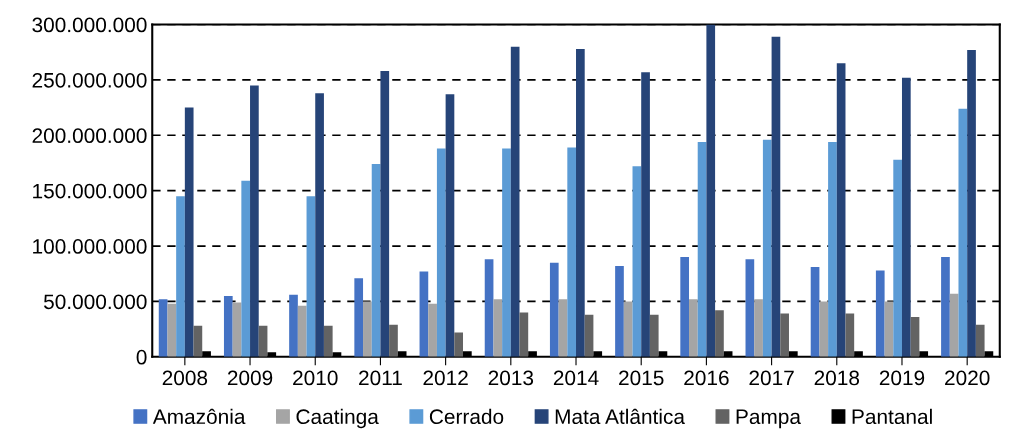 This screenshot has width=1015, height=446. Describe the element at coordinates (337, 418) in the screenshot. I see `legend-label: Caatinga` at that location.